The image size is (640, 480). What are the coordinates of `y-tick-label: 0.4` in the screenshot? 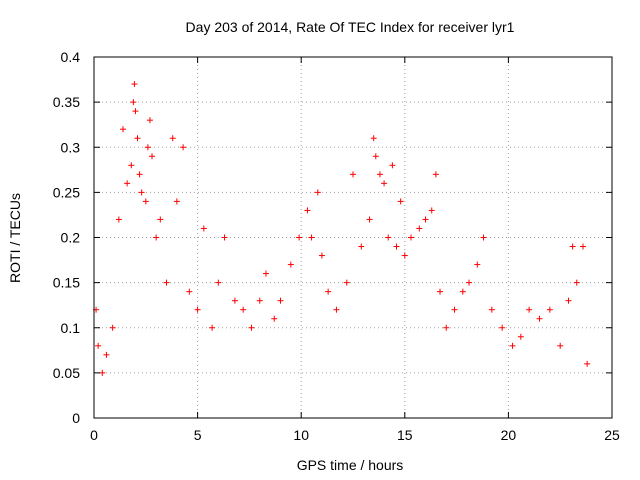 It's located at (71, 57).